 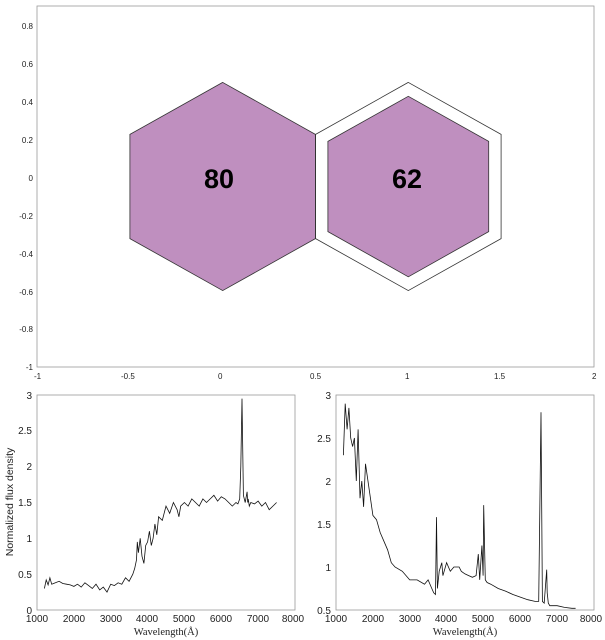 What do you see at coordinates (500, 376) in the screenshot?
I see `x-tick: 1.5` at bounding box center [500, 376].